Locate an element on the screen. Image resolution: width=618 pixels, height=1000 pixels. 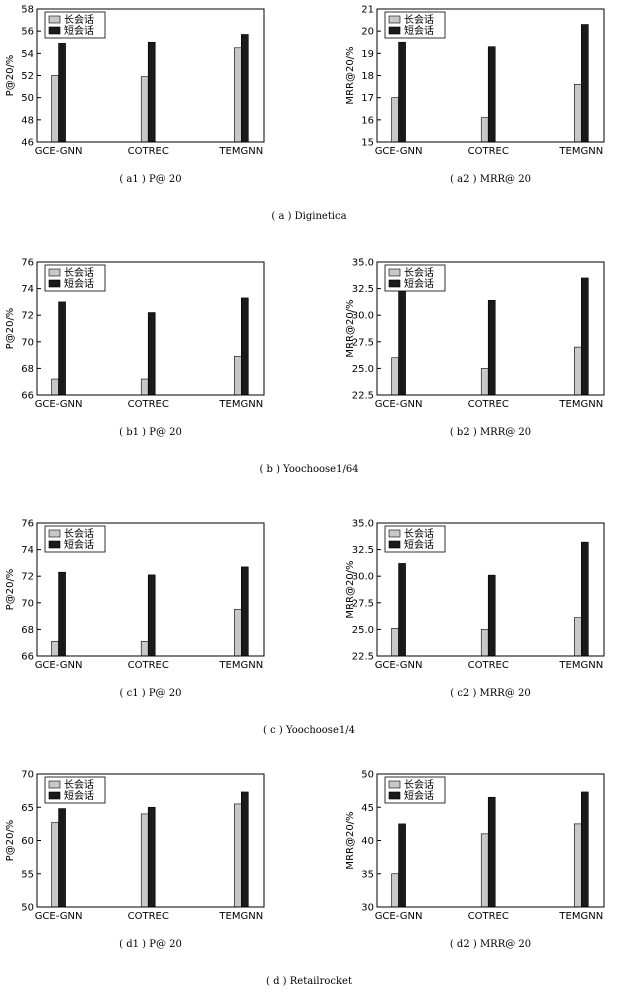
y-tick-label: 55 is located at coordinates (27, 874).